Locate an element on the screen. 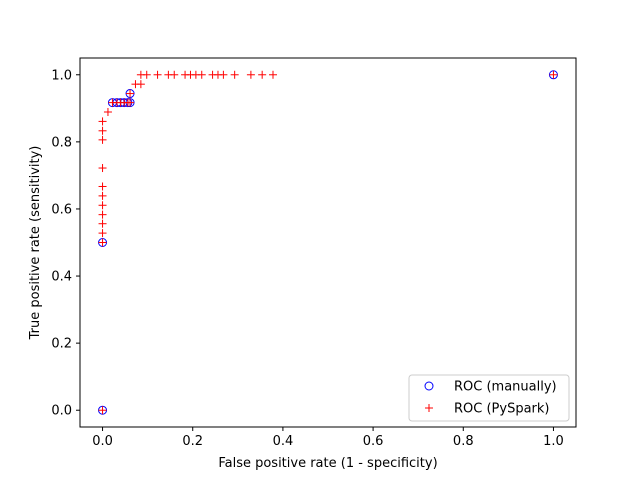 The image size is (640, 480). y-tick-label: 0.2 is located at coordinates (61, 344).